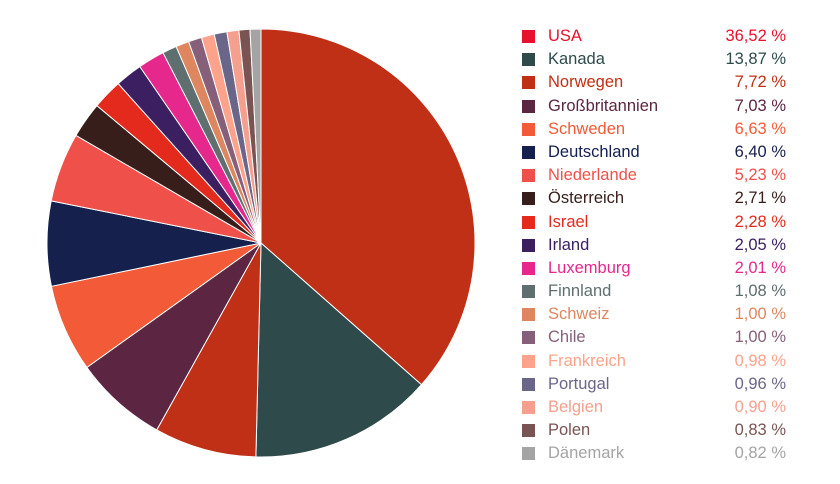 The height and width of the screenshot is (484, 840). What do you see at coordinates (760, 221) in the screenshot?
I see `legend-value: 2,28 %` at bounding box center [760, 221].